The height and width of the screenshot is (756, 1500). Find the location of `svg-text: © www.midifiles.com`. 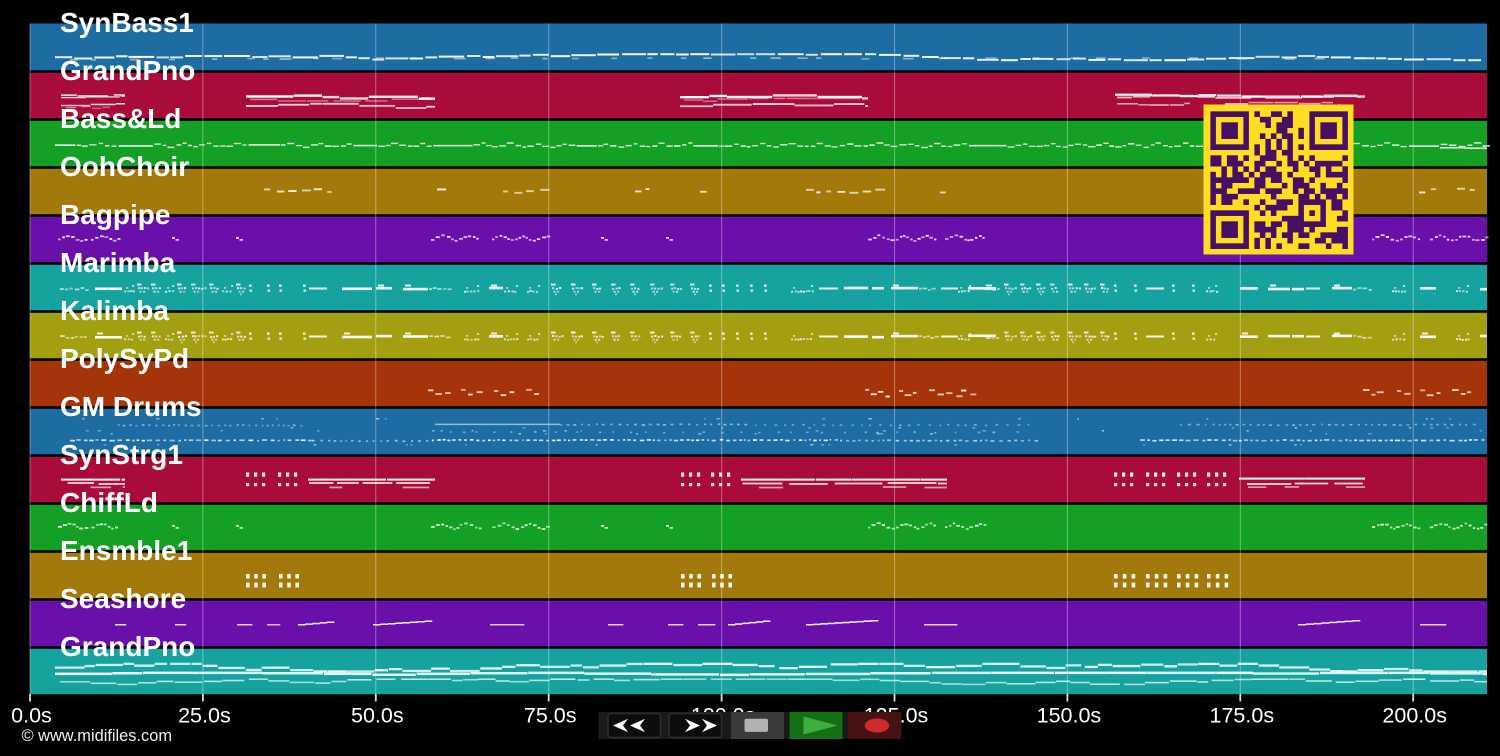

svg-text: © www.midifiles.com is located at coordinates (97, 736).